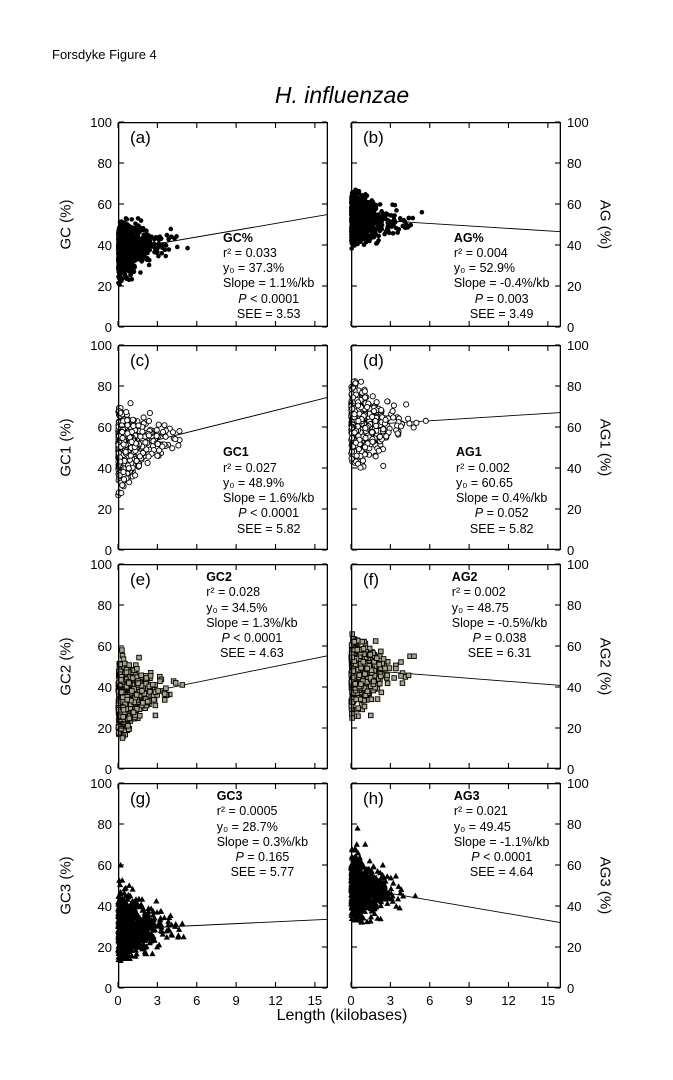 This screenshot has width=673, height=1080. Describe the element at coordinates (482, 826) in the screenshot. I see `stat-y0: y₀ = 49.45` at that location.